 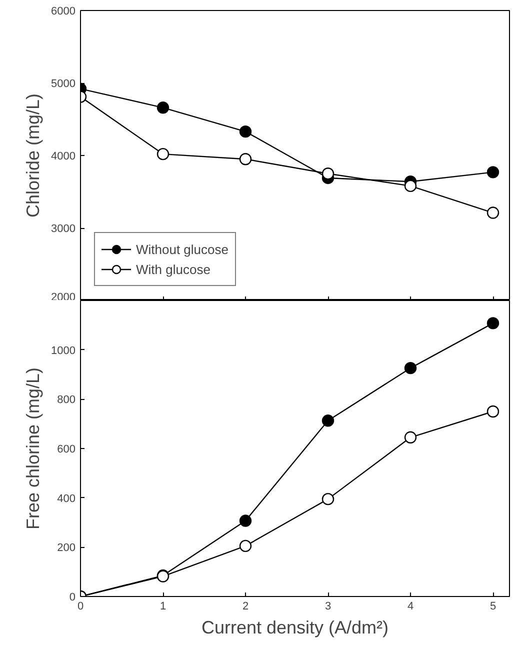 I want to click on y-tick-label: 400, so click(x=66, y=498).